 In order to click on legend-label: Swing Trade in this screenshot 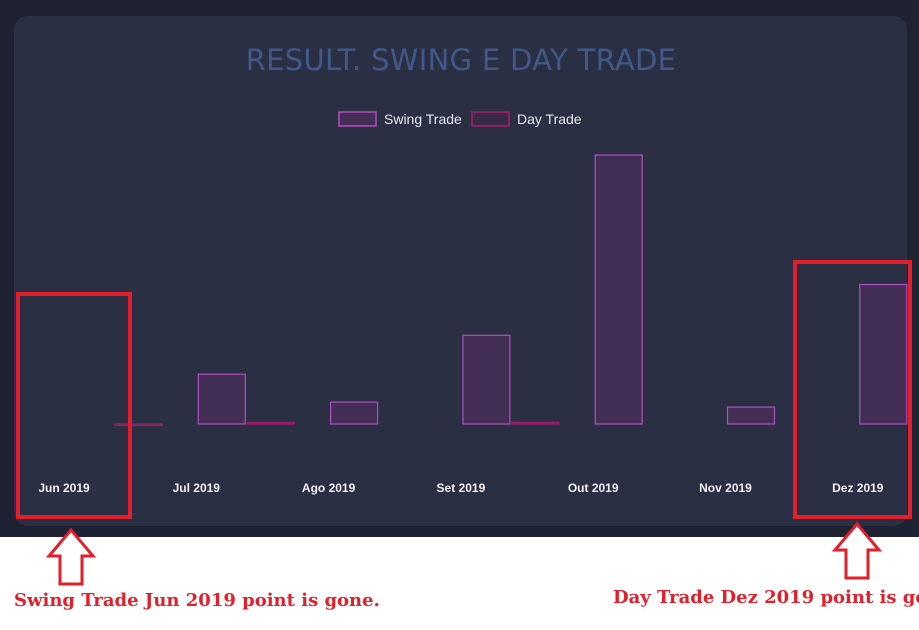, I will do `click(423, 119)`.